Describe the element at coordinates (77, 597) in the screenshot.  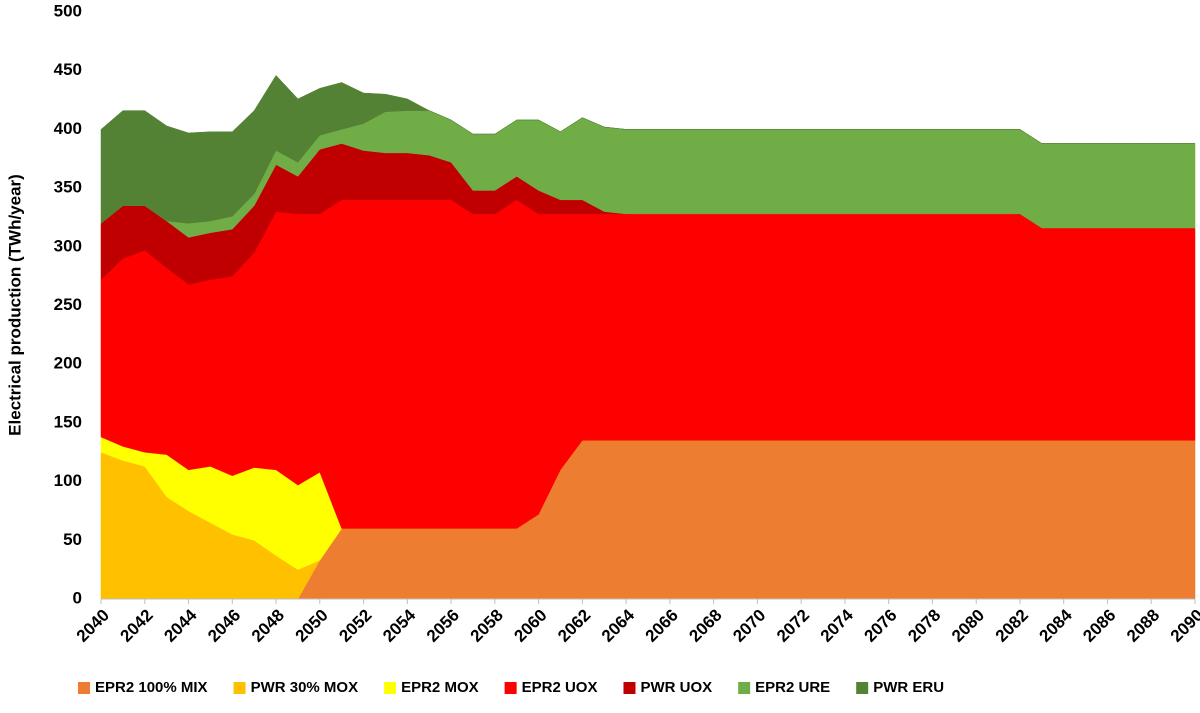
I see `y-tick-label: 0` at that location.